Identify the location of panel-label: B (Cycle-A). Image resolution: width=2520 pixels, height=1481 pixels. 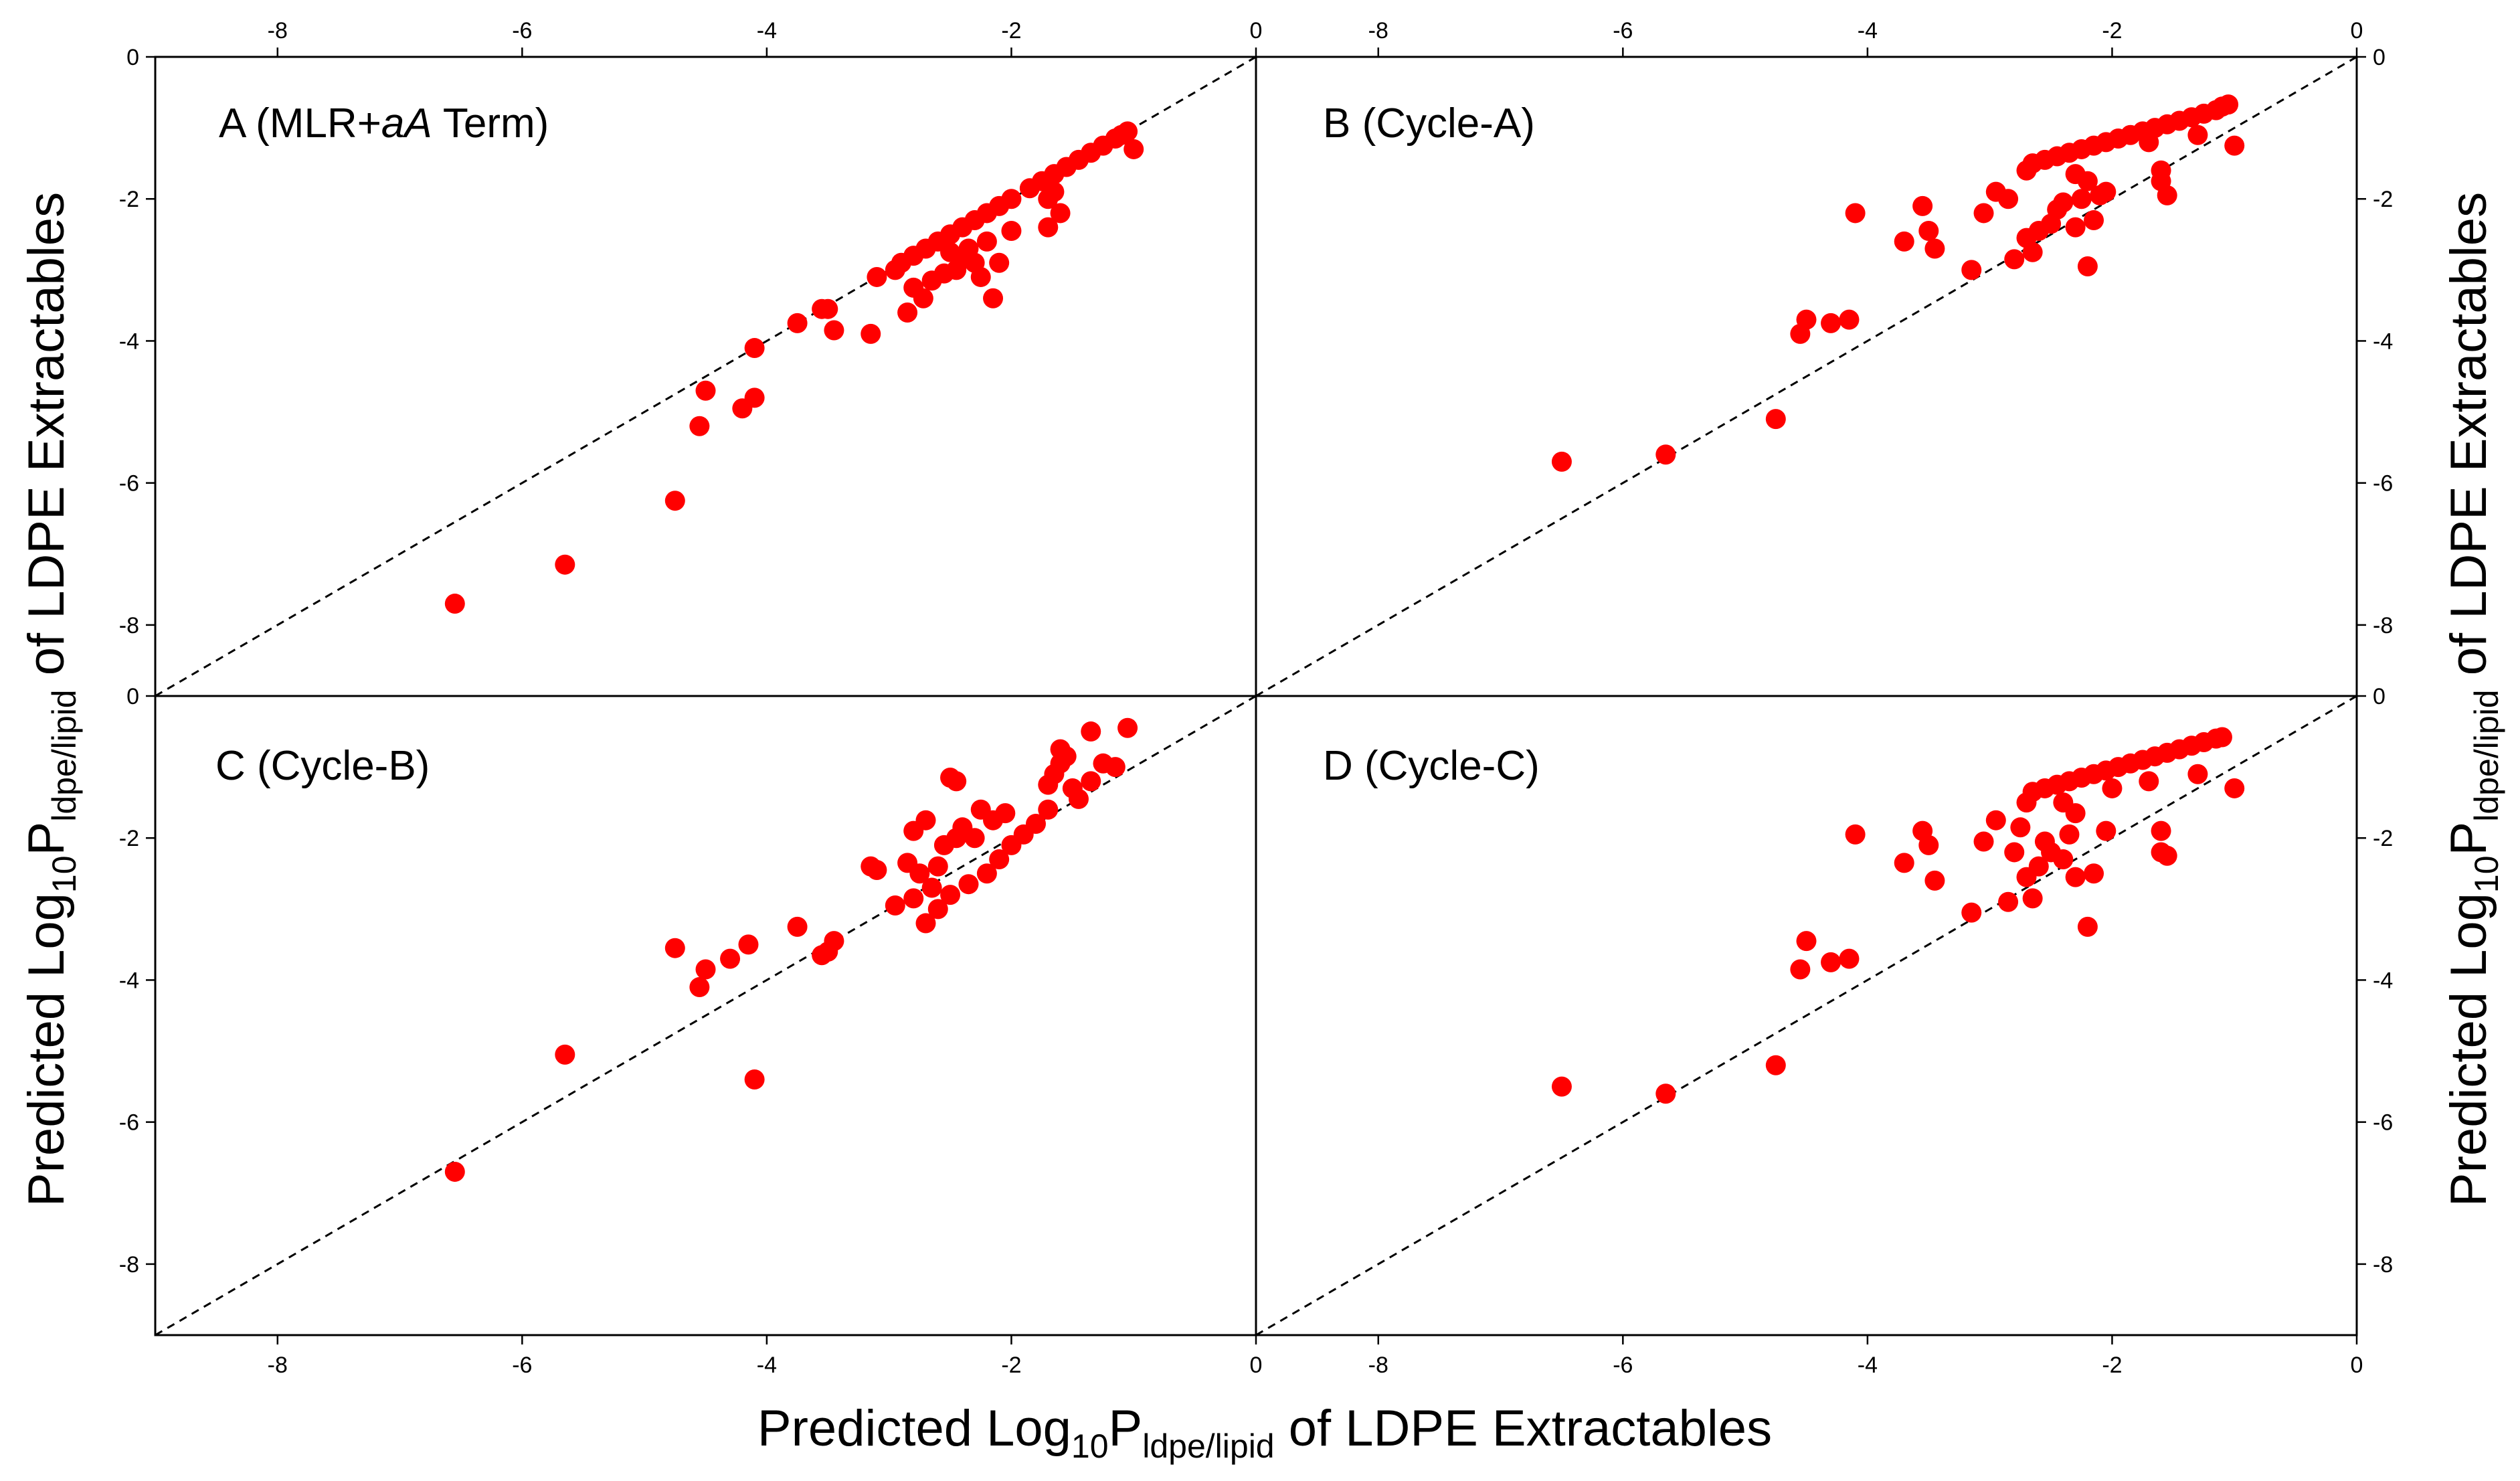
(1429, 123).